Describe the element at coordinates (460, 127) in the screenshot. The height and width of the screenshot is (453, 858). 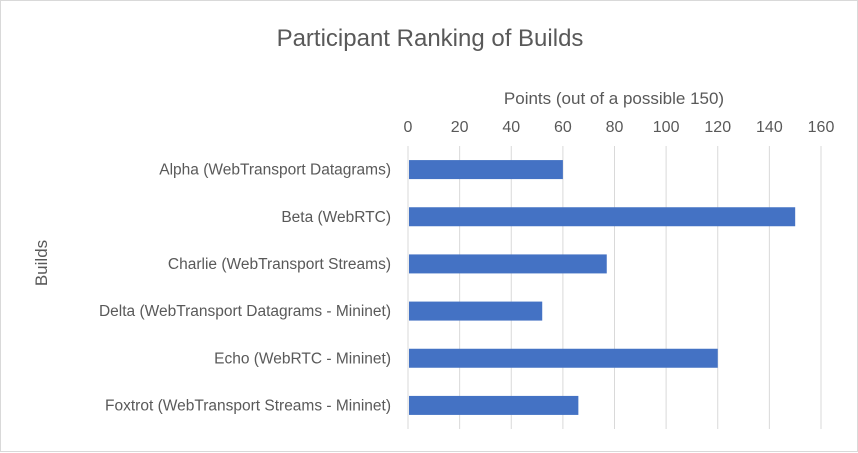
I see `x-tick-label: 20` at that location.